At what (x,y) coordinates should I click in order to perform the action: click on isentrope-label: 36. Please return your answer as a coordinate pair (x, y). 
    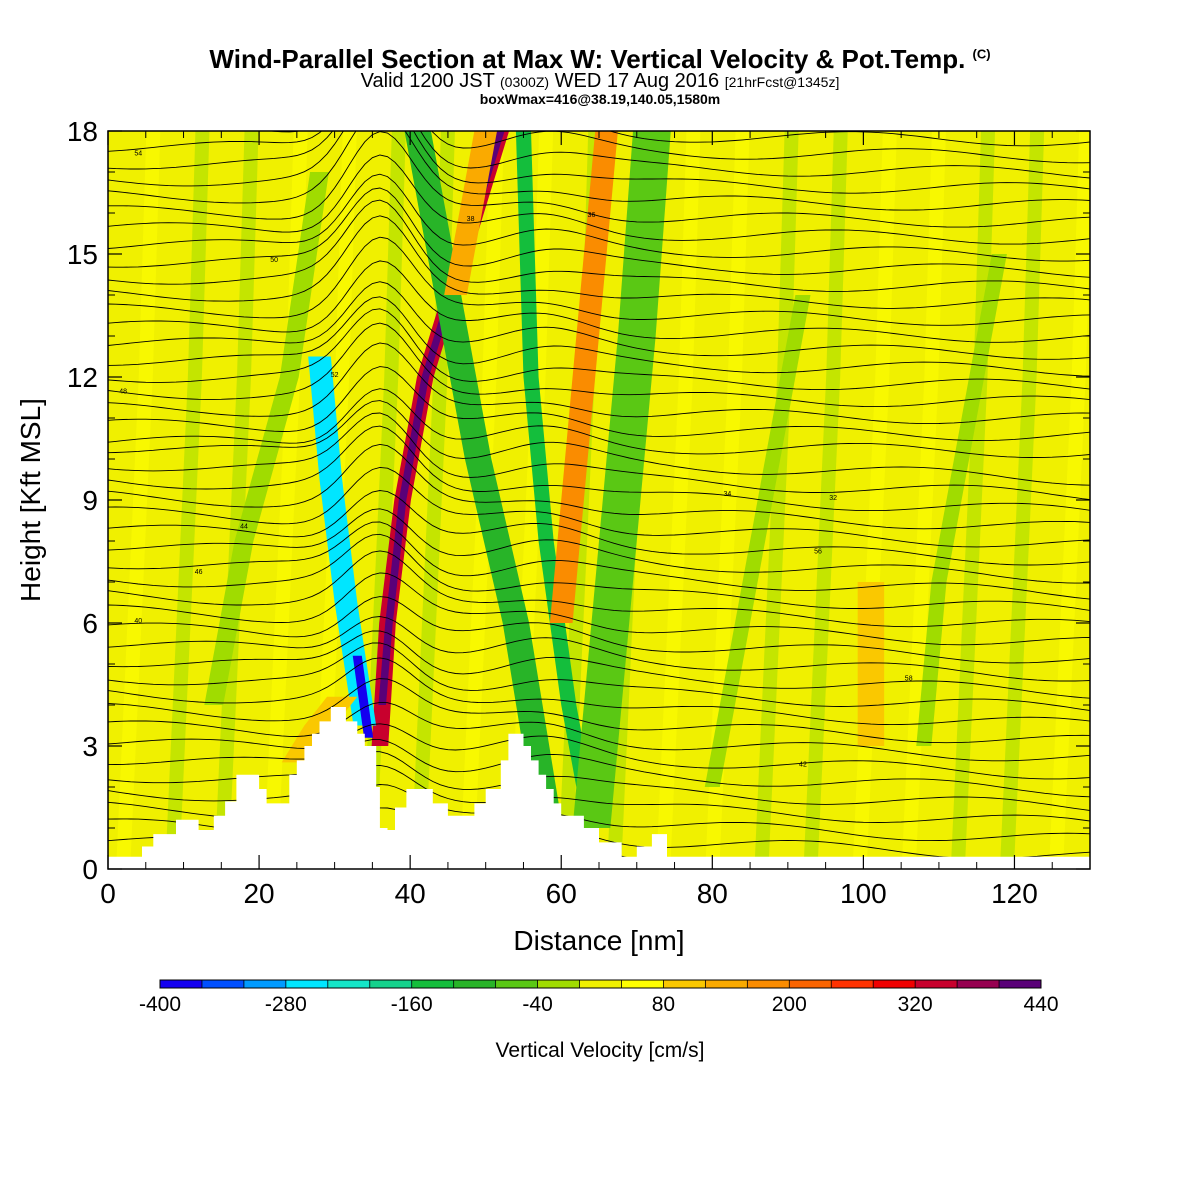
    Looking at the image, I should click on (592, 215).